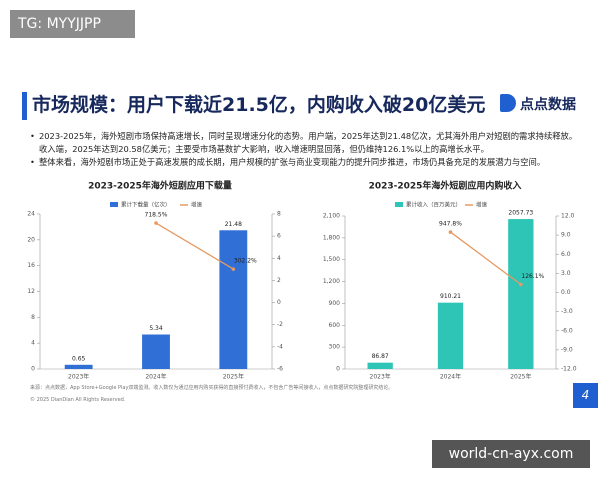 This screenshot has height=480, width=600. Describe the element at coordinates (585, 395) in the screenshot. I see `page-number: 4` at that location.